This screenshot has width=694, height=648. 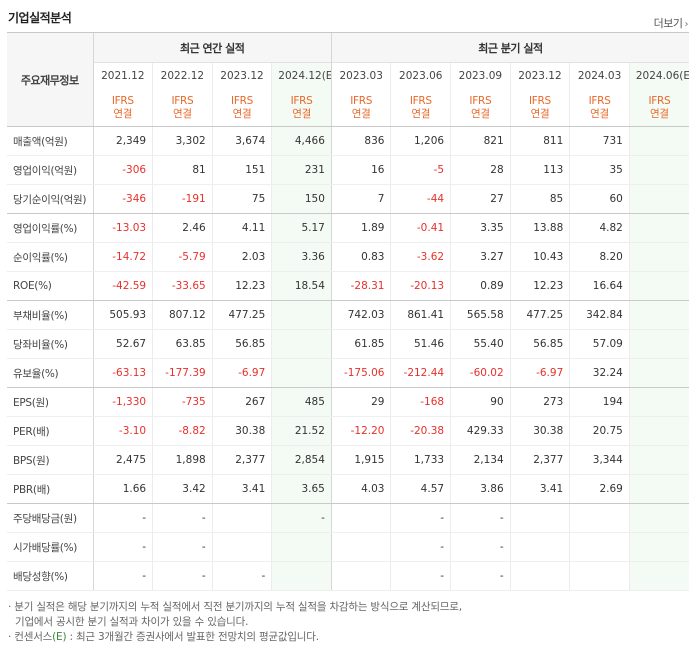 What do you see at coordinates (420, 489) in the screenshot?
I see `table-cell: 4.57` at bounding box center [420, 489].